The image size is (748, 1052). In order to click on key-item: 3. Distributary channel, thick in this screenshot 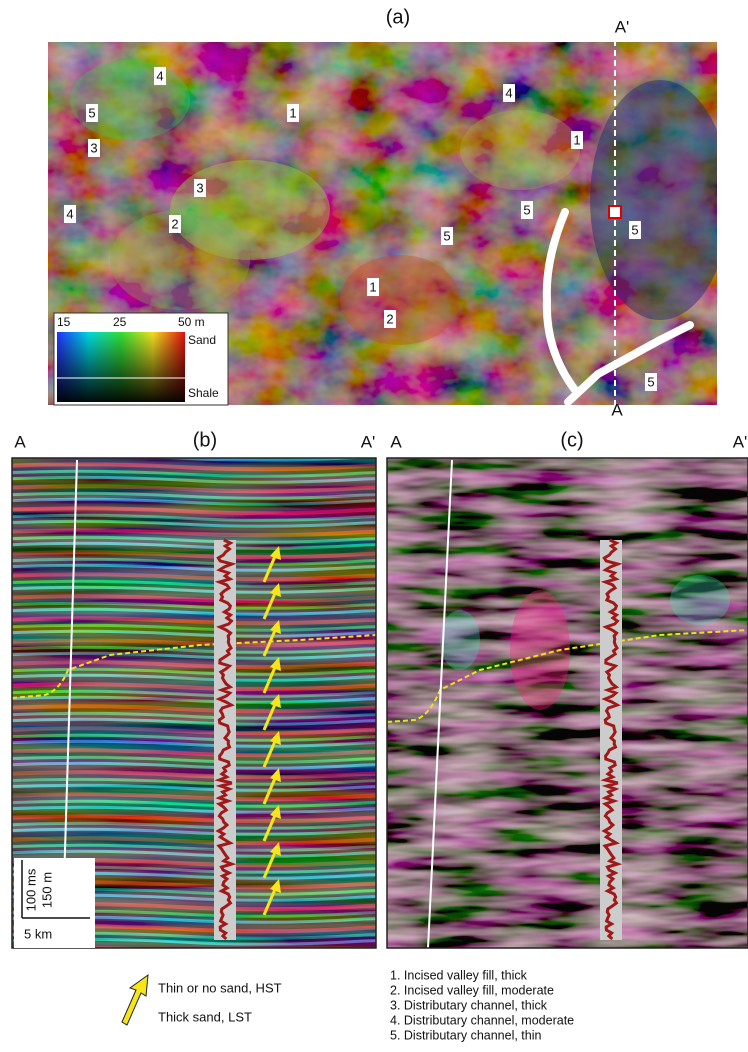, I will do `click(469, 1005)`.